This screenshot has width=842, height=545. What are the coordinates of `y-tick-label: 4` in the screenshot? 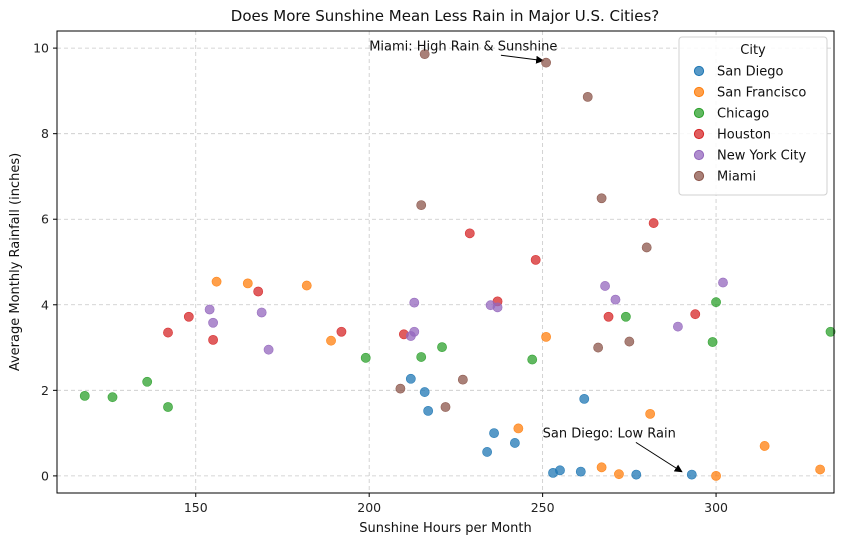 It's located at (45, 304).